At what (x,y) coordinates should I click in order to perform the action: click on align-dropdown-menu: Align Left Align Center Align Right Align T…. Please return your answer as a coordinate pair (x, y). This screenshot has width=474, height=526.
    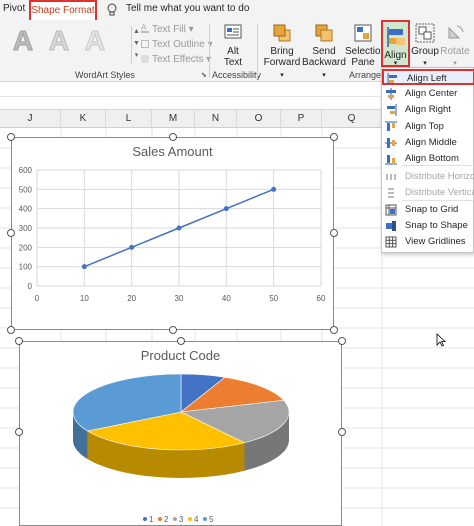
    Looking at the image, I should click on (427, 160).